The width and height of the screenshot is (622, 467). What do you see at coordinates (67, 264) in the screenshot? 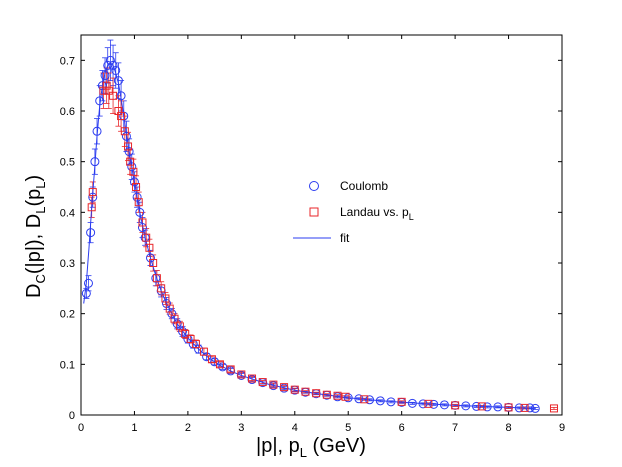
I see `y-tick-label: 0.3` at bounding box center [67, 264].